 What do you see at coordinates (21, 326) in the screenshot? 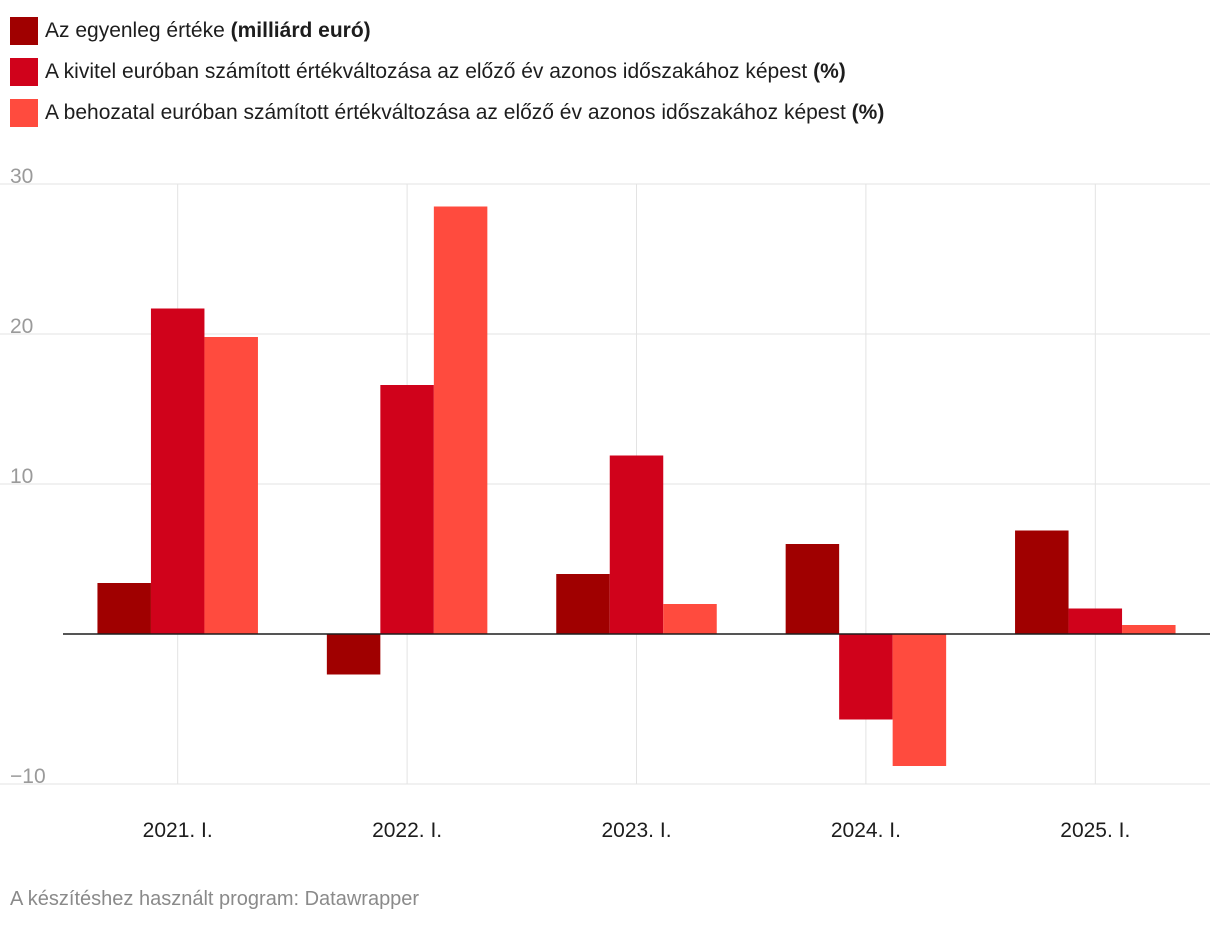
I see `y-tick-label: 20` at bounding box center [21, 326].